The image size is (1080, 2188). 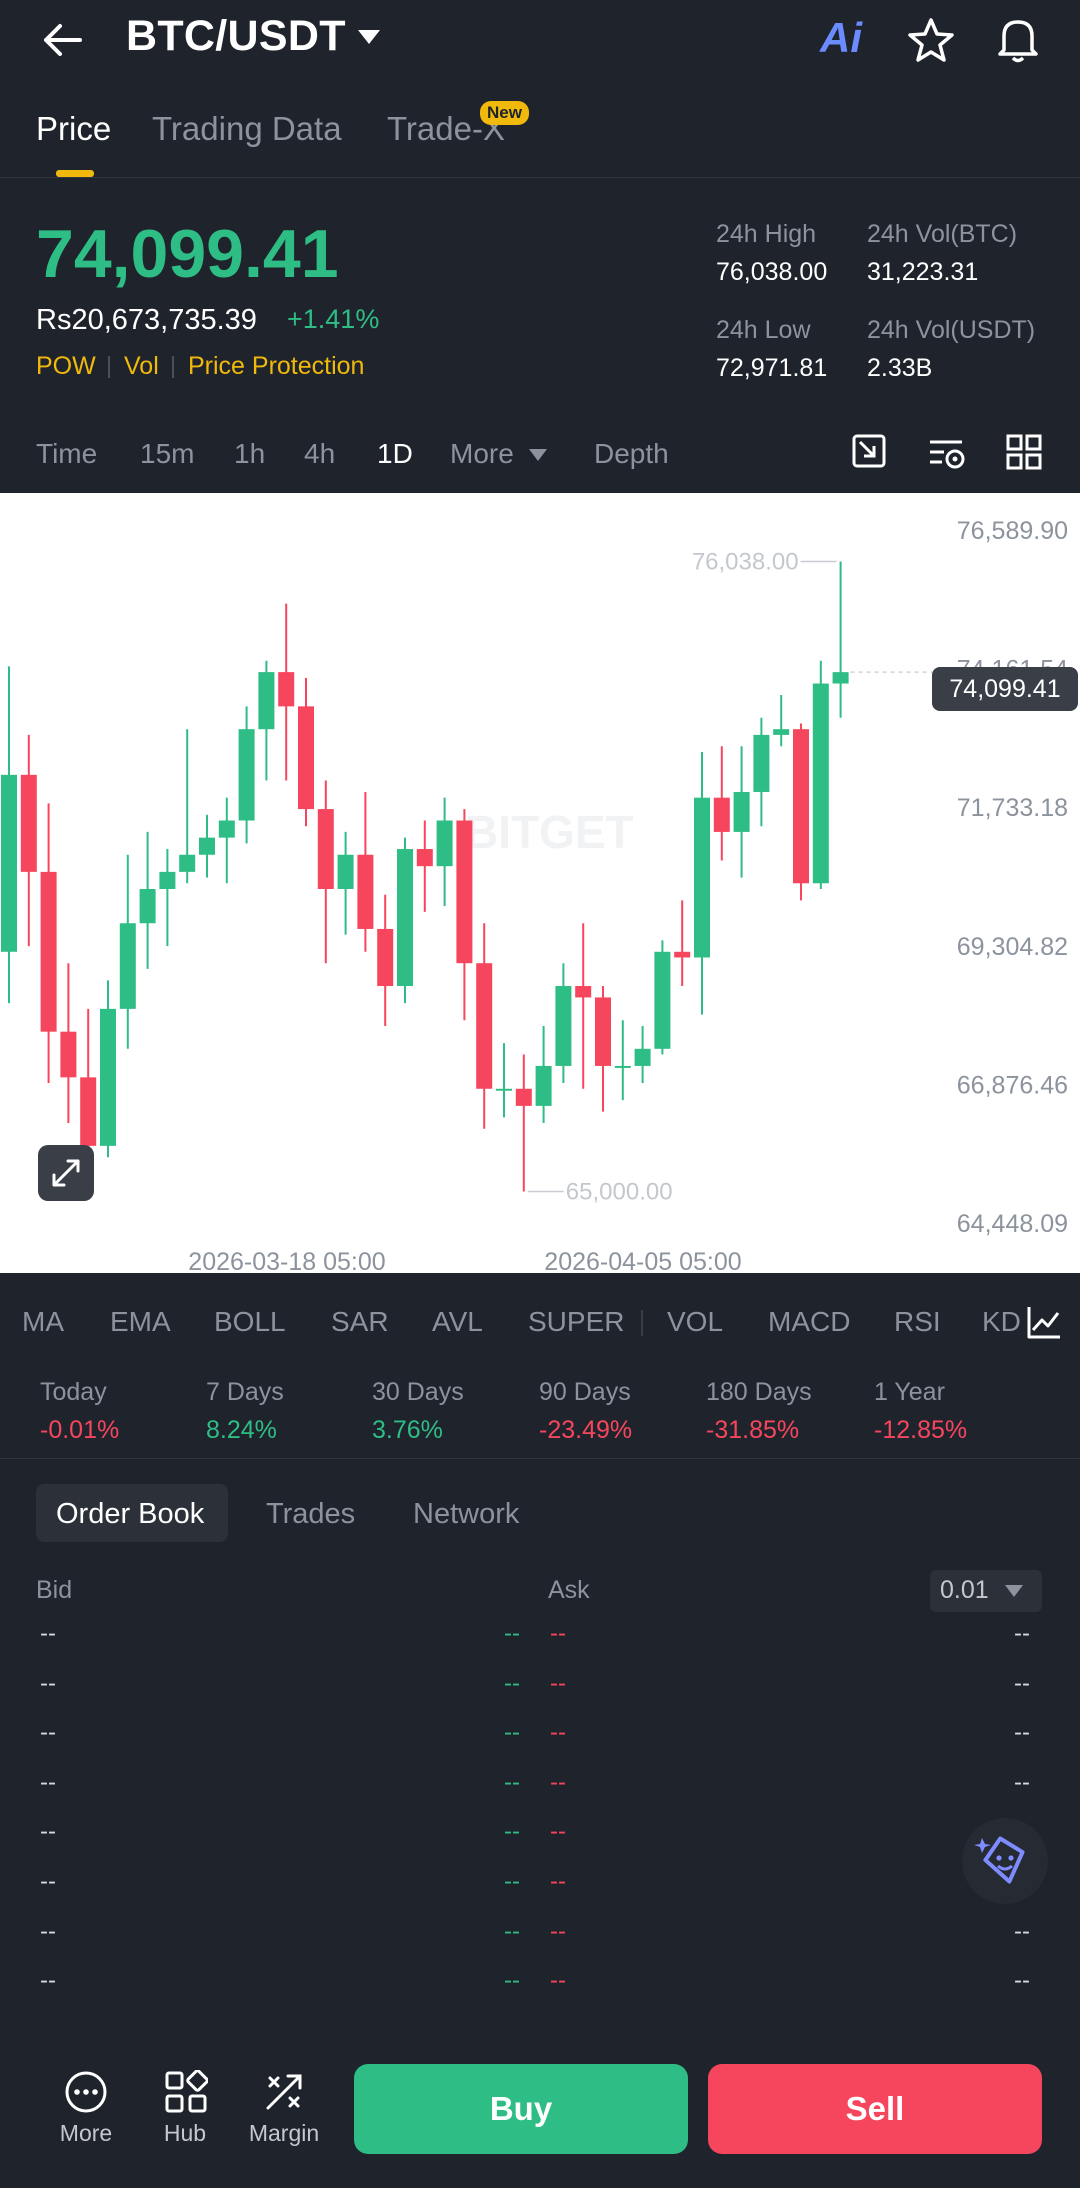 What do you see at coordinates (185, 2133) in the screenshot?
I see `nav-hub-label: Hub` at bounding box center [185, 2133].